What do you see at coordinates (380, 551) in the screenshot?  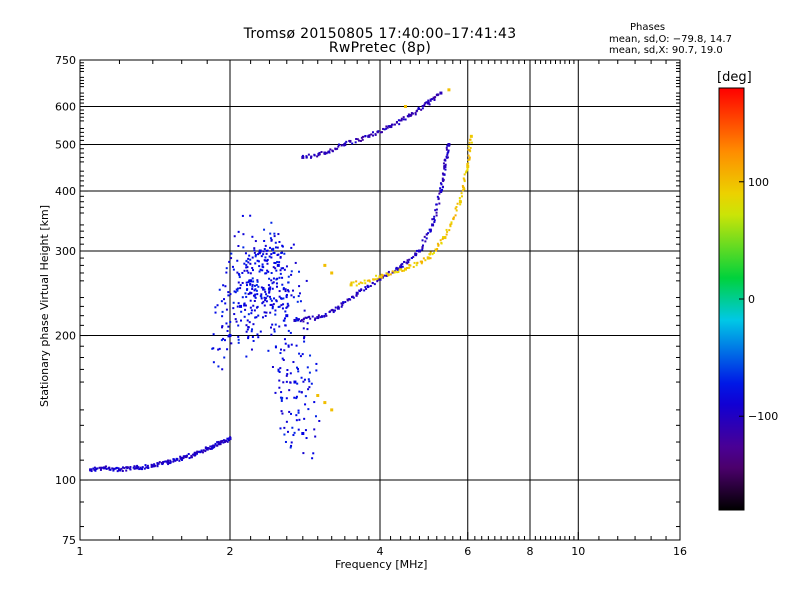 I see `x-tick-label: 4` at bounding box center [380, 551].